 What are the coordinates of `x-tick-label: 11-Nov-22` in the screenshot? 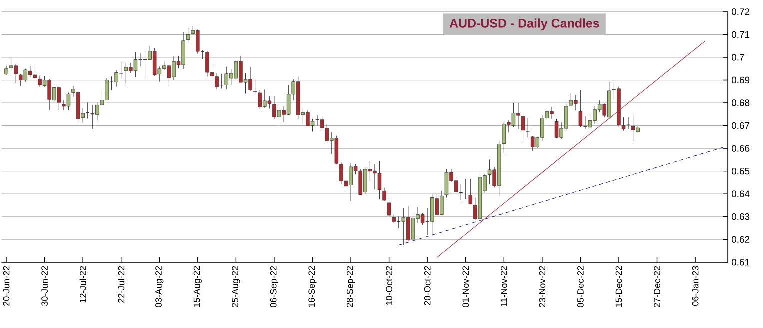 It's located at (504, 286).